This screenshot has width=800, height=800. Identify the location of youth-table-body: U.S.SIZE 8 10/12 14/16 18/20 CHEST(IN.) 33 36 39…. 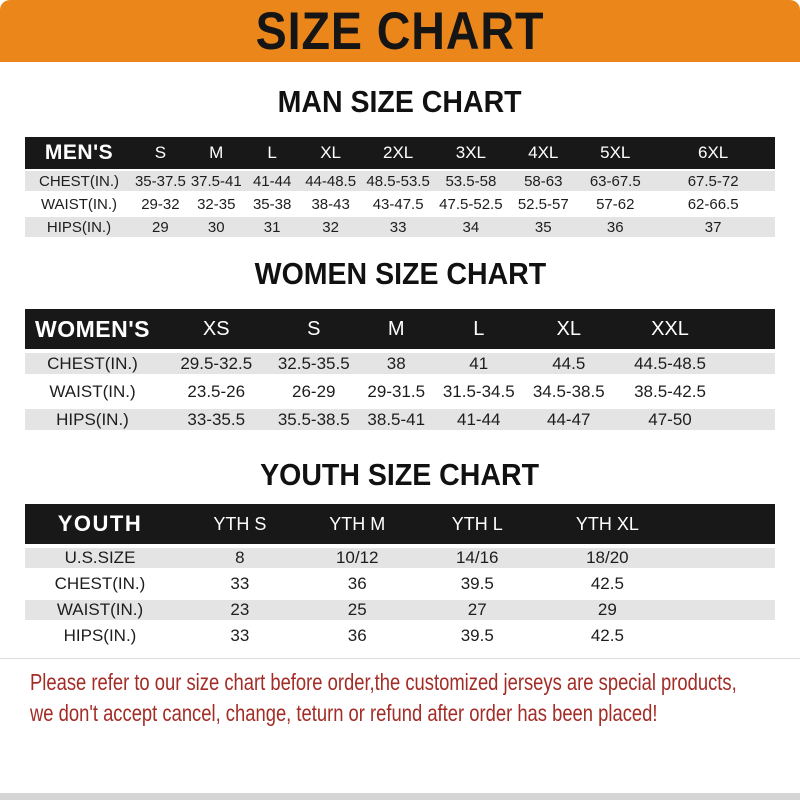
(400, 600).